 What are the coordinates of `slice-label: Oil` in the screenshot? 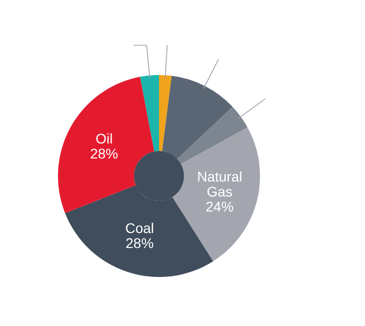 It's located at (104, 138).